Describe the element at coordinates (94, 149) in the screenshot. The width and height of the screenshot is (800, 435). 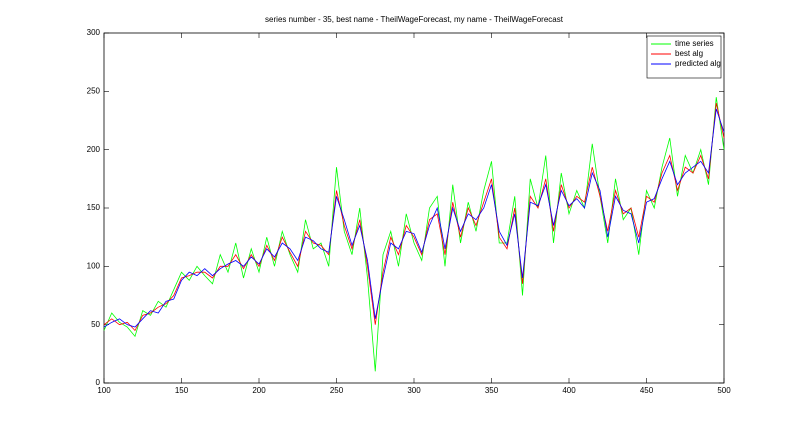
I see `y-tick-label: 200` at that location.